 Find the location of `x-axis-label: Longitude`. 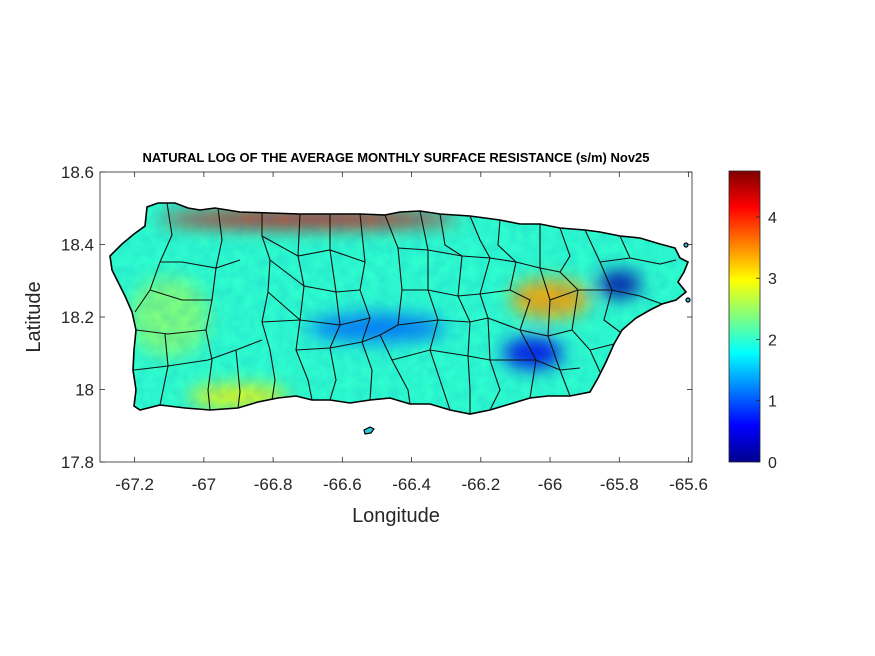

x-axis-label: Longitude is located at coordinates (396, 516).